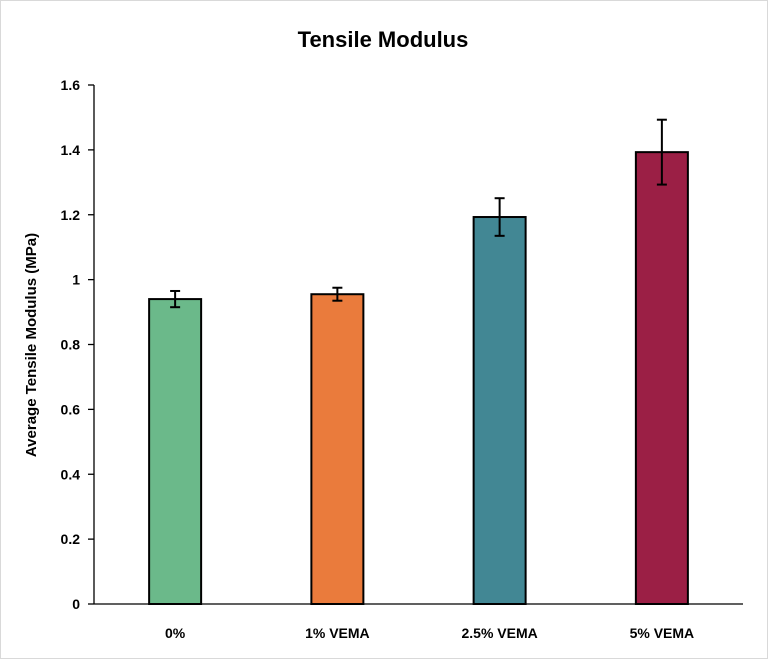  Describe the element at coordinates (71, 474) in the screenshot. I see `y-tick-label: 0.4` at that location.